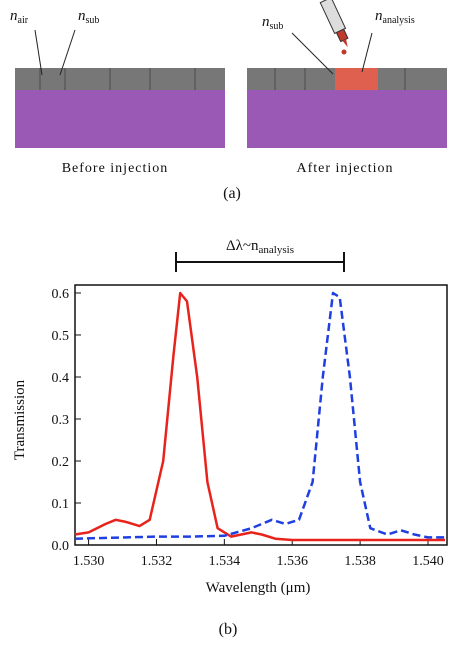 This screenshot has height=648, width=454. I want to click on y-tick-label: 0.1, so click(61, 504).